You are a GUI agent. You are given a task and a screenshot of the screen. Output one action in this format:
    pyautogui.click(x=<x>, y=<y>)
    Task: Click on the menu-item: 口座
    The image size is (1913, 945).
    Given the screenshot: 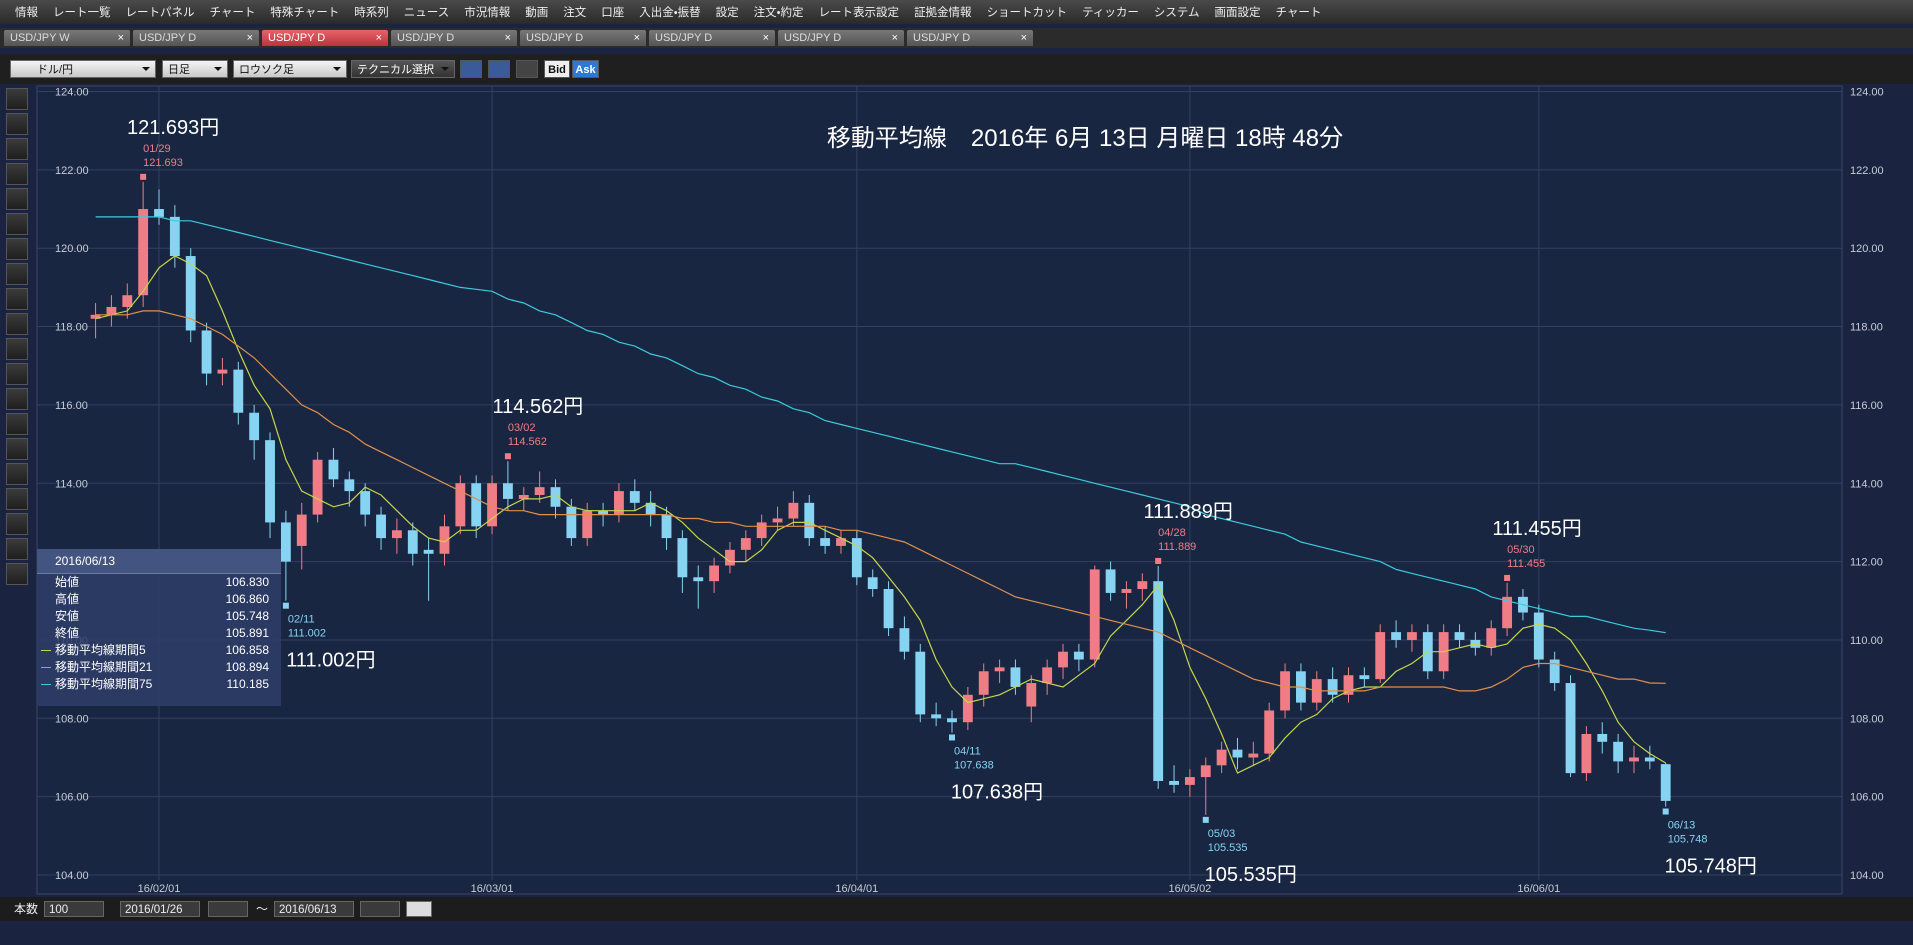 What is the action you would take?
    pyautogui.click(x=613, y=13)
    